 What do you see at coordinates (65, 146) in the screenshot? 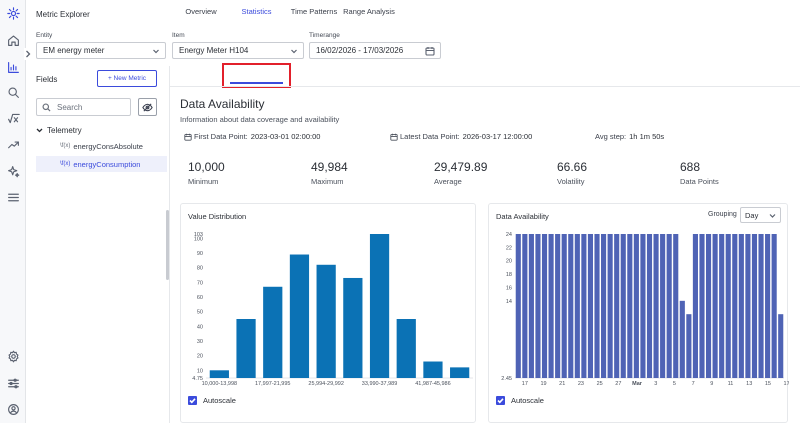
I see `function-prefix: \f(x)` at bounding box center [65, 146].